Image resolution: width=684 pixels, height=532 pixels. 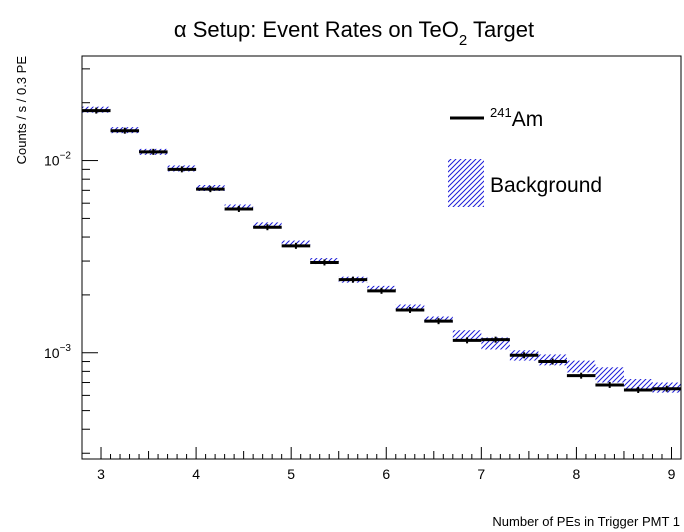 I want to click on x-tick-label: 6, so click(x=386, y=474).